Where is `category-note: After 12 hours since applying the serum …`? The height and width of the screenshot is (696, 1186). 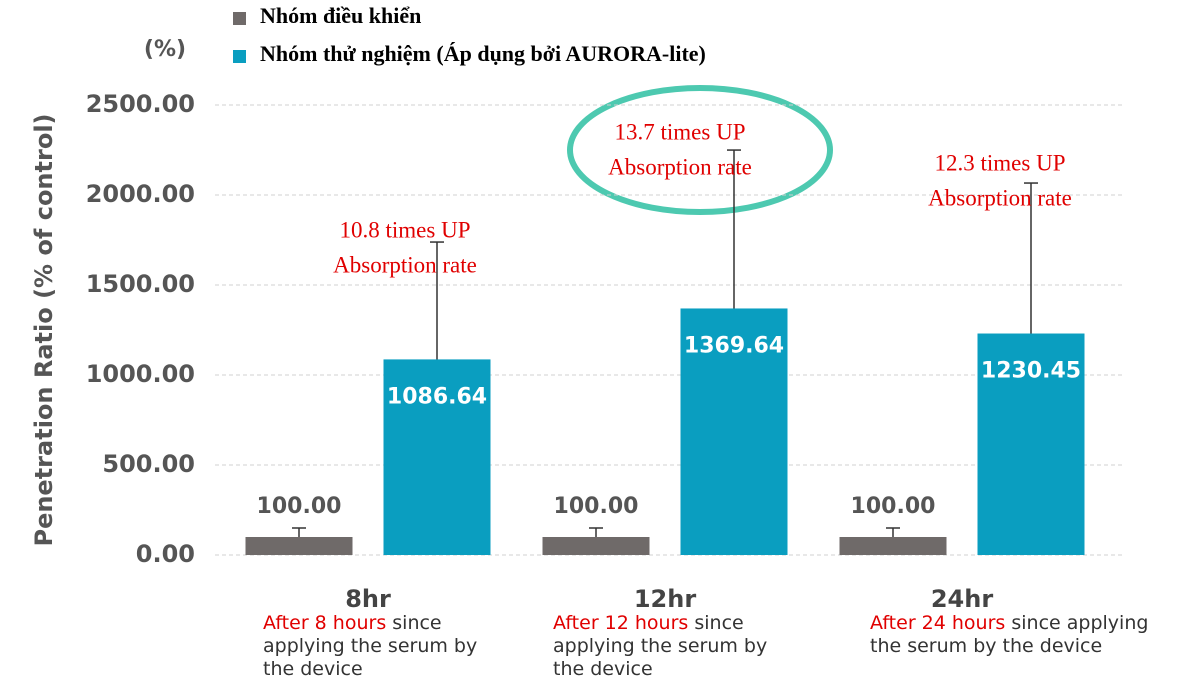
category-note: After 12 hours since applying the serum … is located at coordinates (673, 646).